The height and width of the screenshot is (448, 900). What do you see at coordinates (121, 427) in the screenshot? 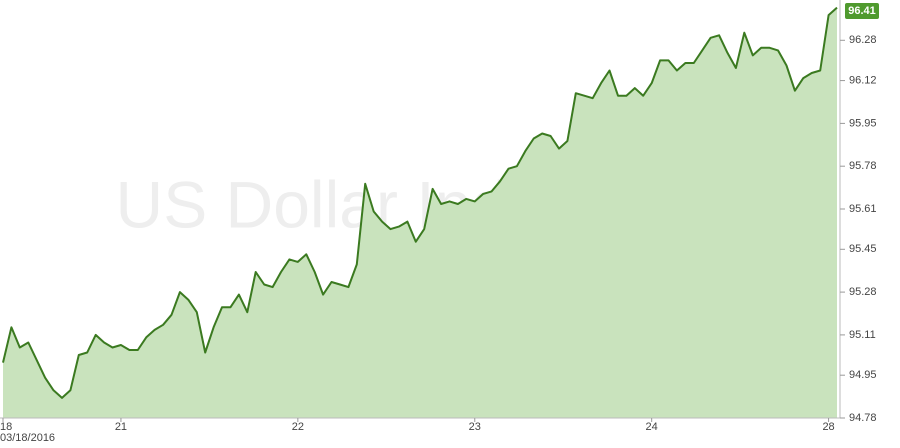
I see `x-tick-label: 21` at bounding box center [121, 427].